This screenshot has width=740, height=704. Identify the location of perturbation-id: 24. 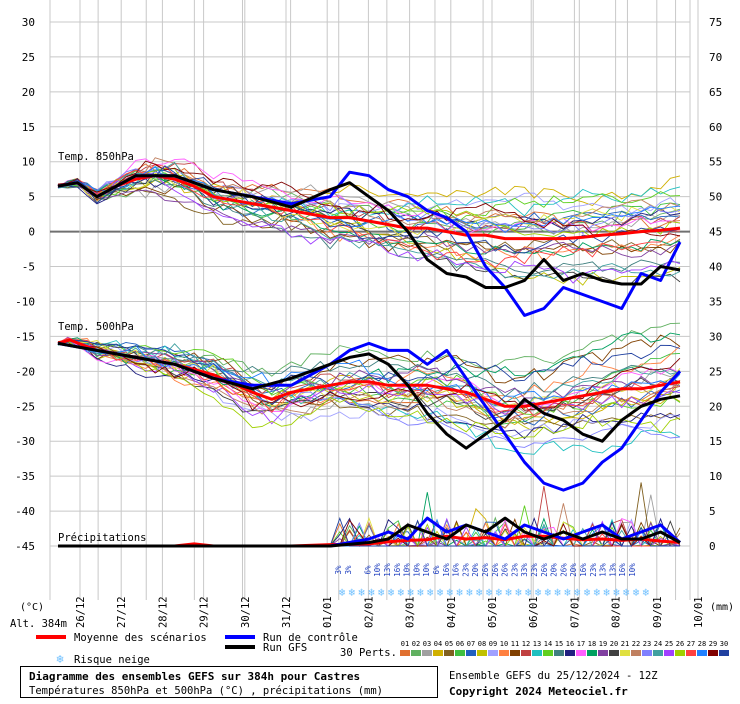
(658, 644).